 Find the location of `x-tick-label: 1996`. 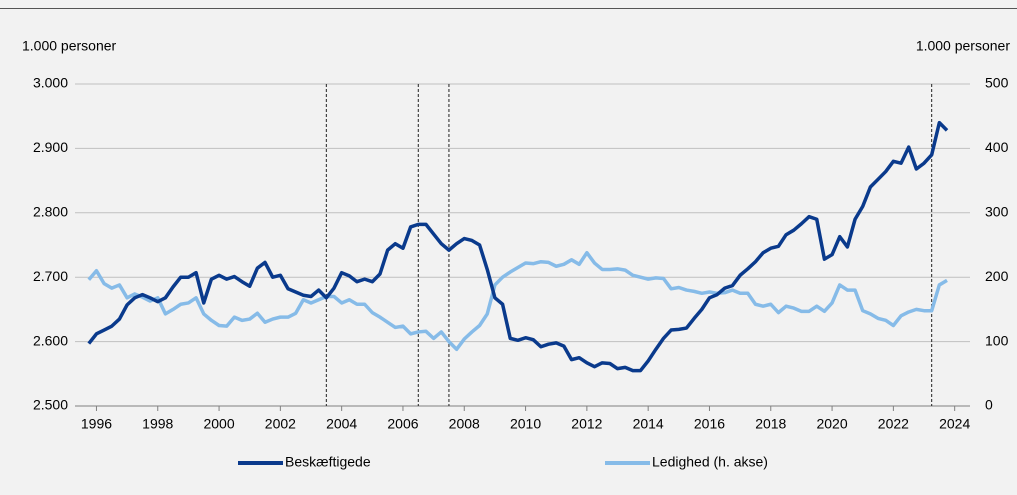

x-tick-label: 1996 is located at coordinates (96, 424).